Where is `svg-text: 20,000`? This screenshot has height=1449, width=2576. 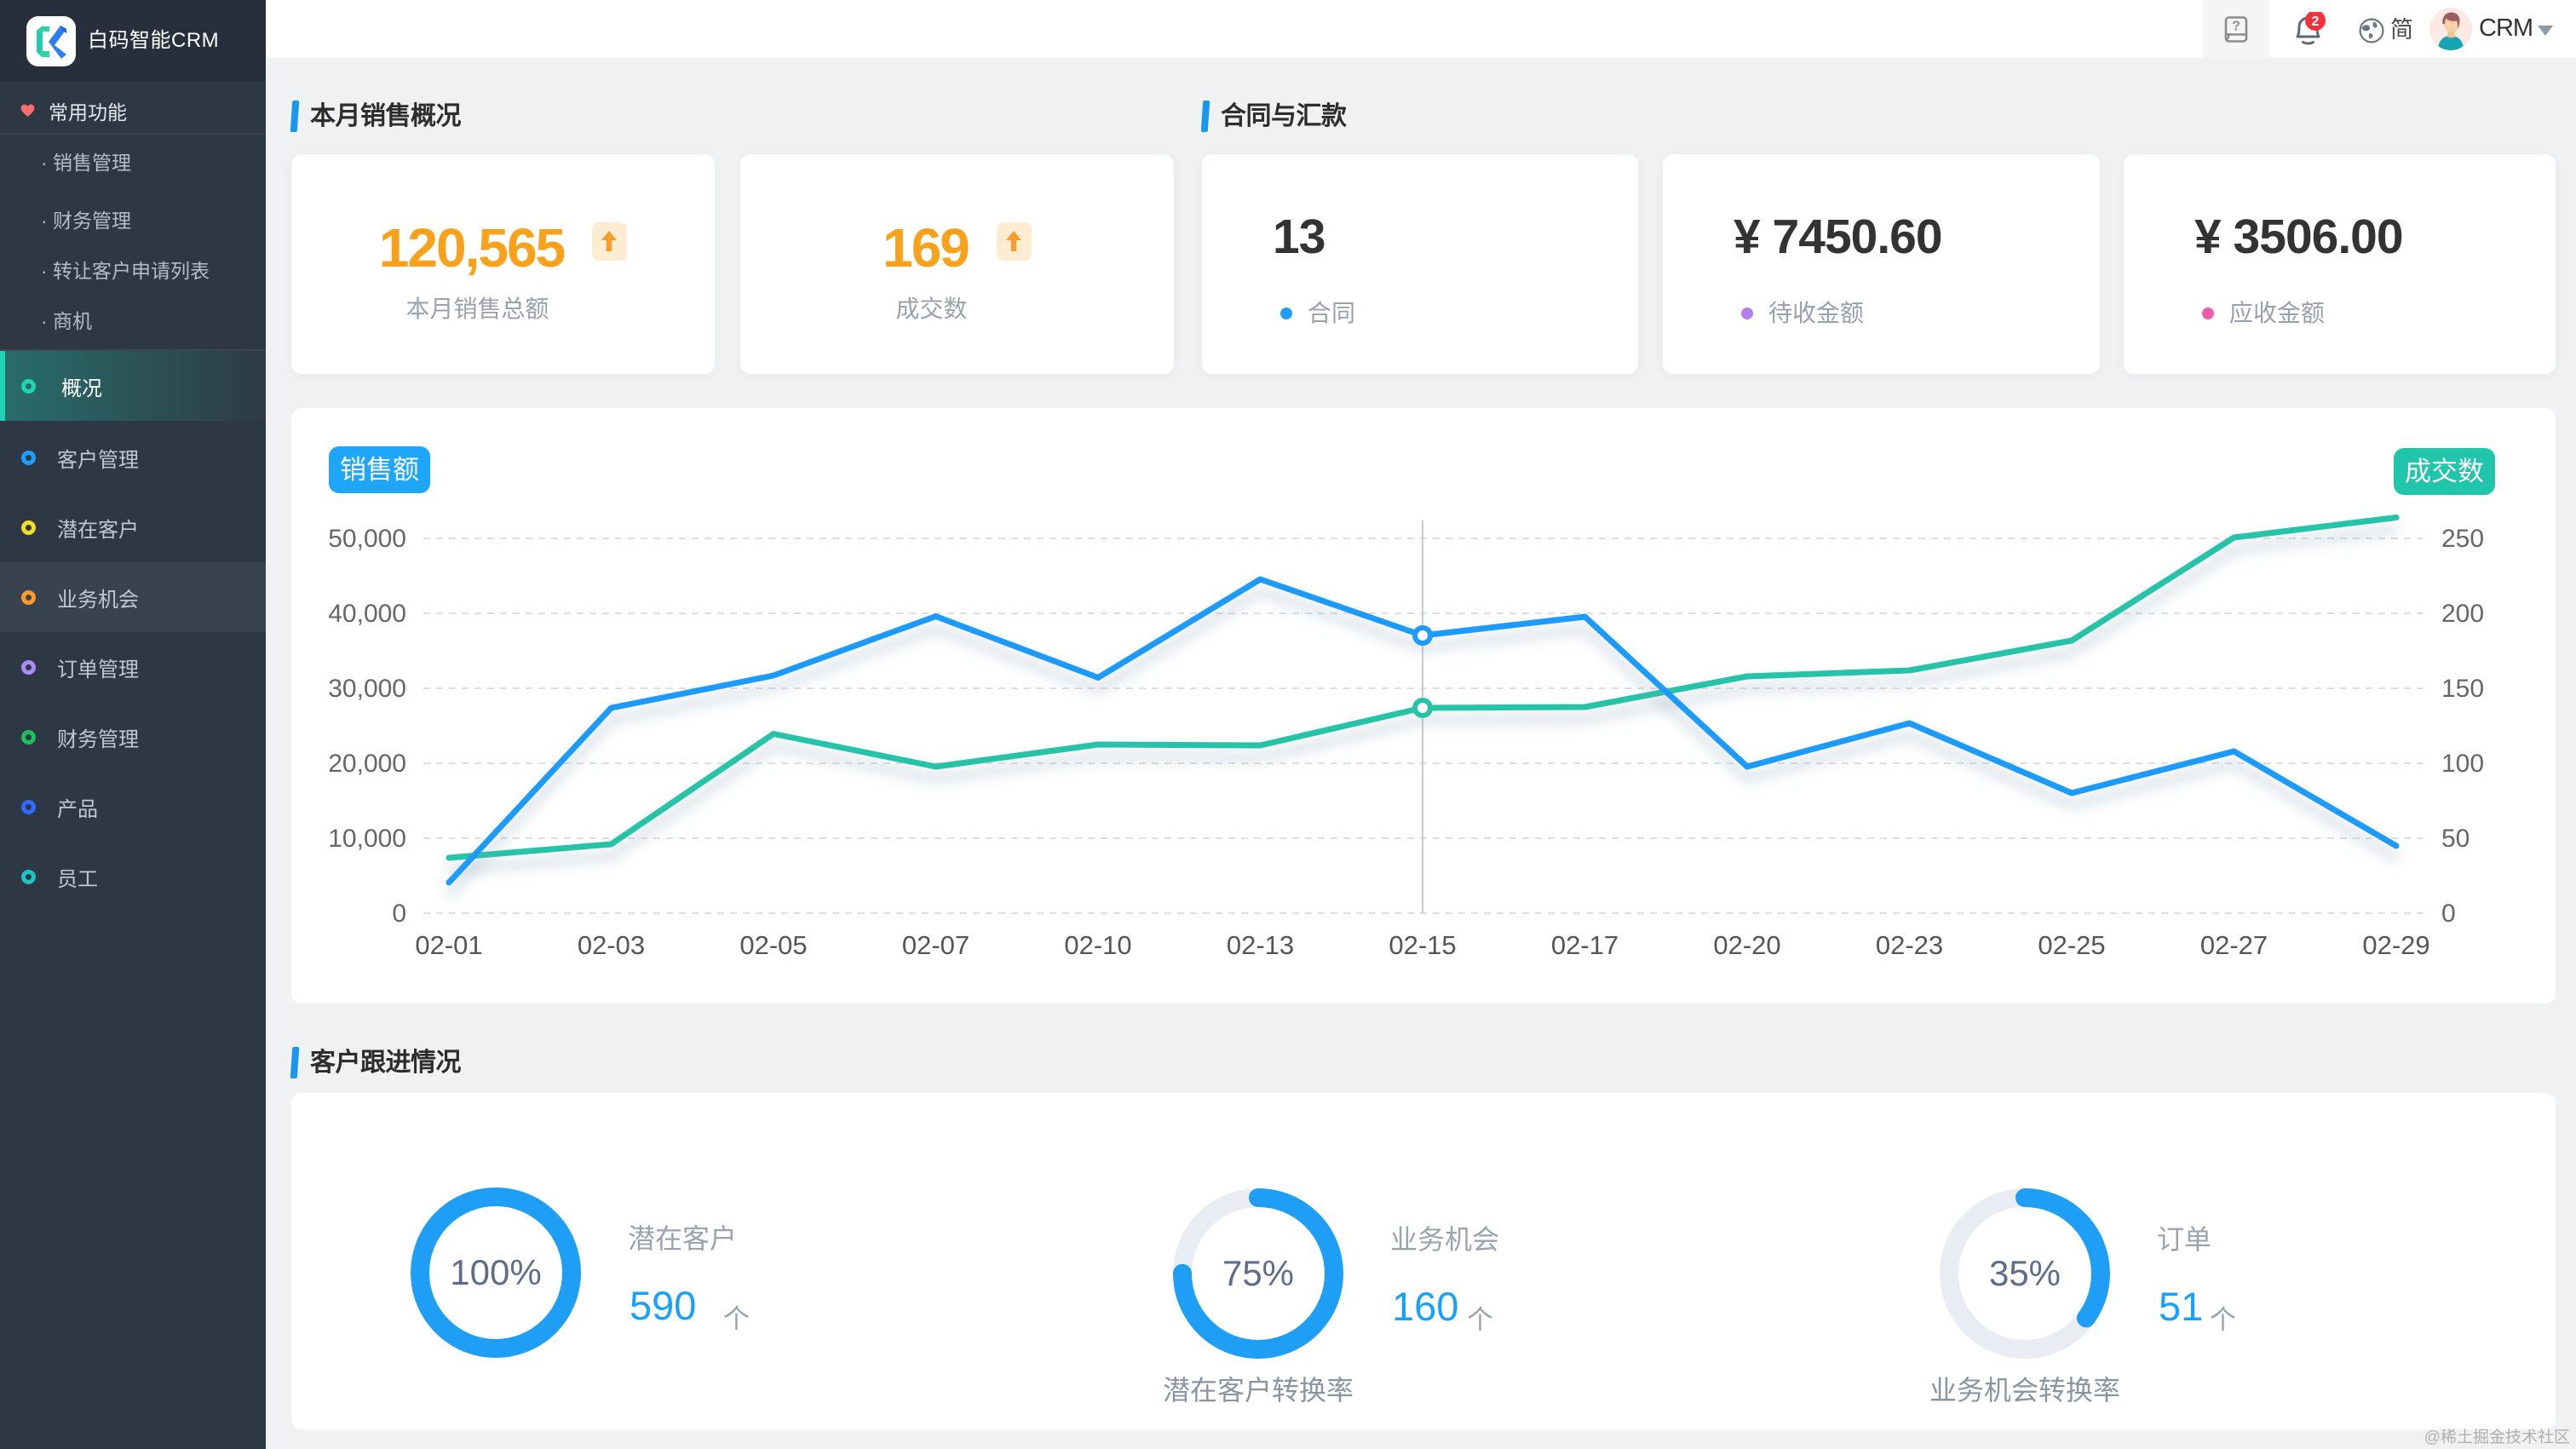 svg-text: 20,000 is located at coordinates (367, 764).